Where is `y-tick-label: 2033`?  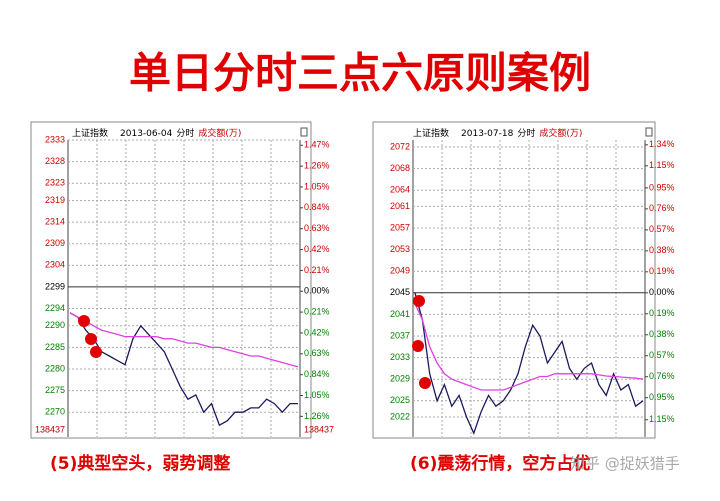
y-tick-label: 2033 is located at coordinates (400, 357).